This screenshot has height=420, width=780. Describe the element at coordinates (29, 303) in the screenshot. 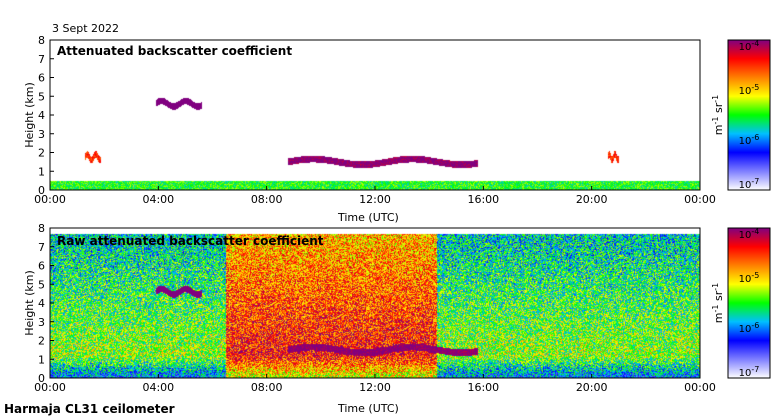

I see `y-axis-label-bottom: Height (km)` at that location.